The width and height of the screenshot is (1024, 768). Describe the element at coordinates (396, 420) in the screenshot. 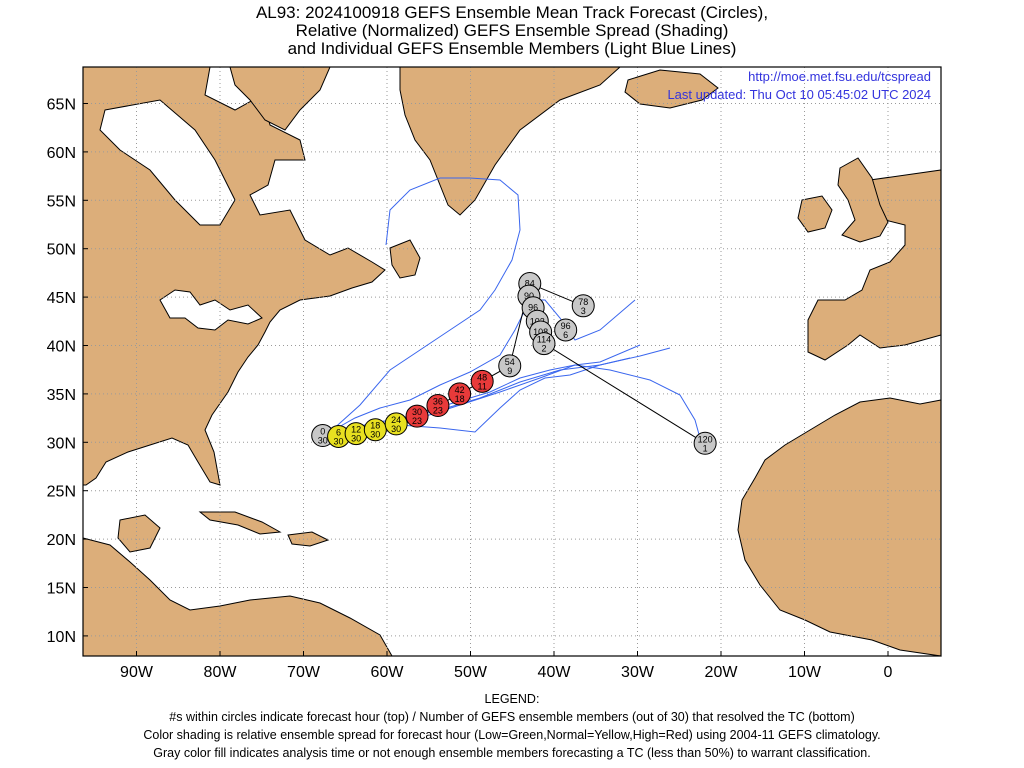

I see `forecast-hour-label: 24` at that location.